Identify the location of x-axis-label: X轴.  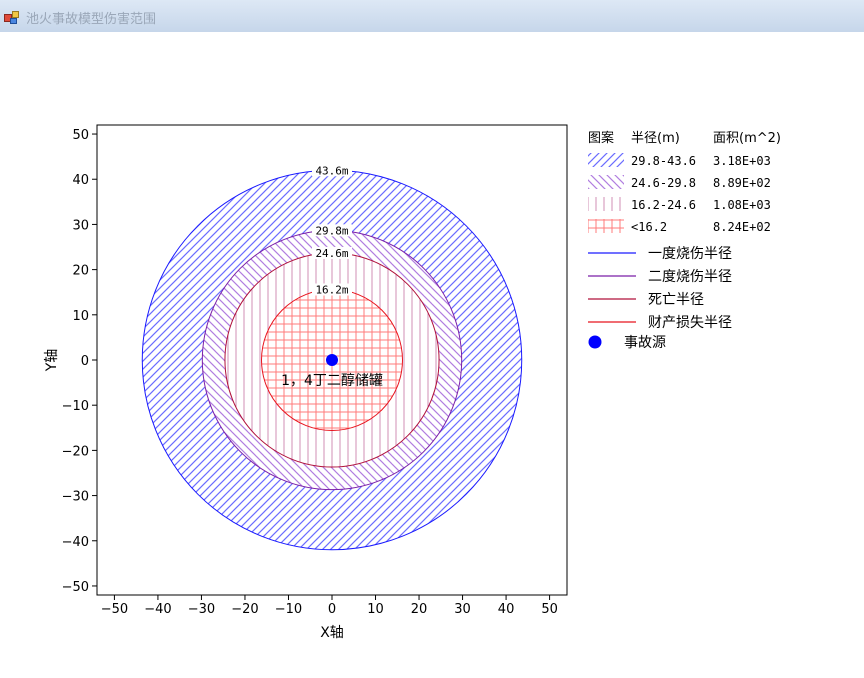
(332, 633).